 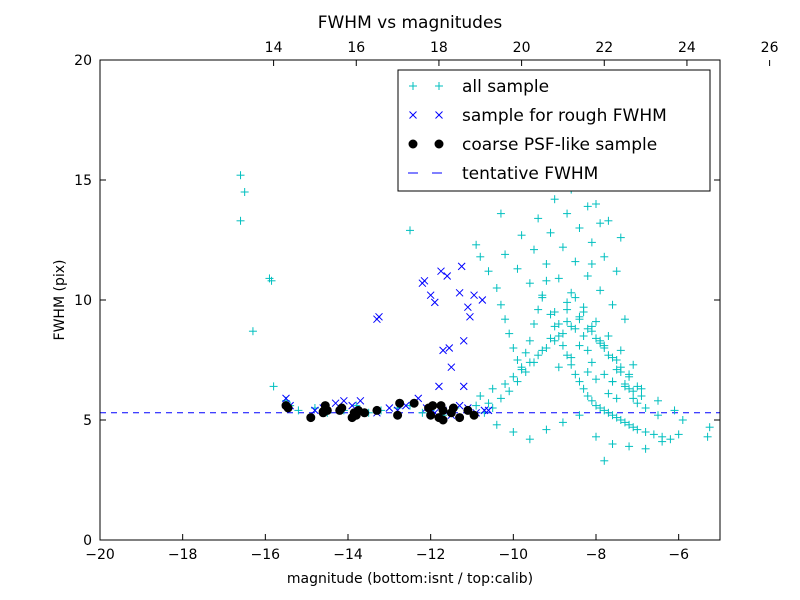 I want to click on point-x-28-b, so click(x=447, y=276).